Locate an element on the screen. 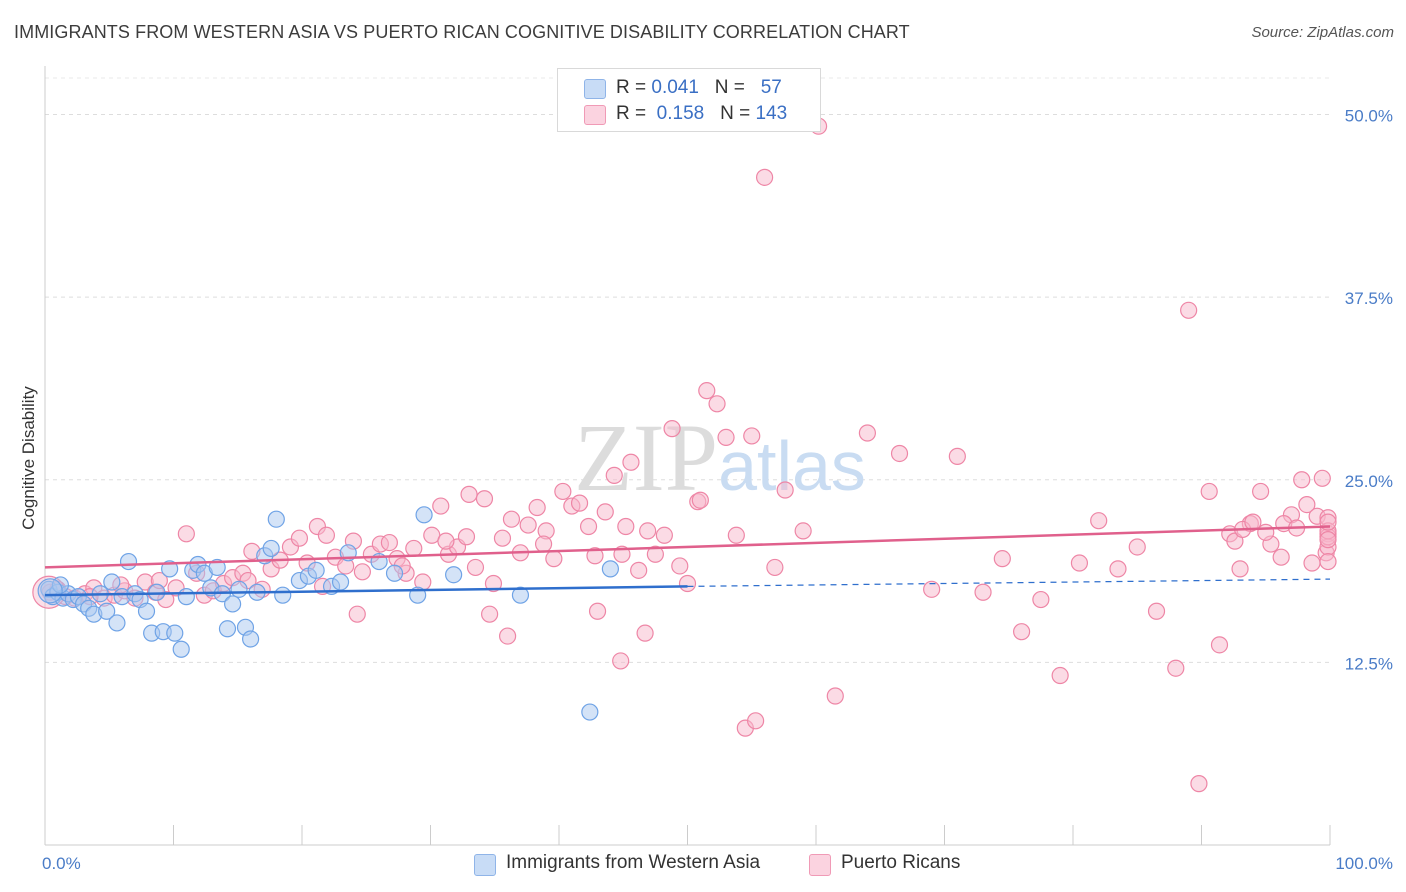 The width and height of the screenshot is (1406, 892). legend-swatch is located at coordinates (820, 865).